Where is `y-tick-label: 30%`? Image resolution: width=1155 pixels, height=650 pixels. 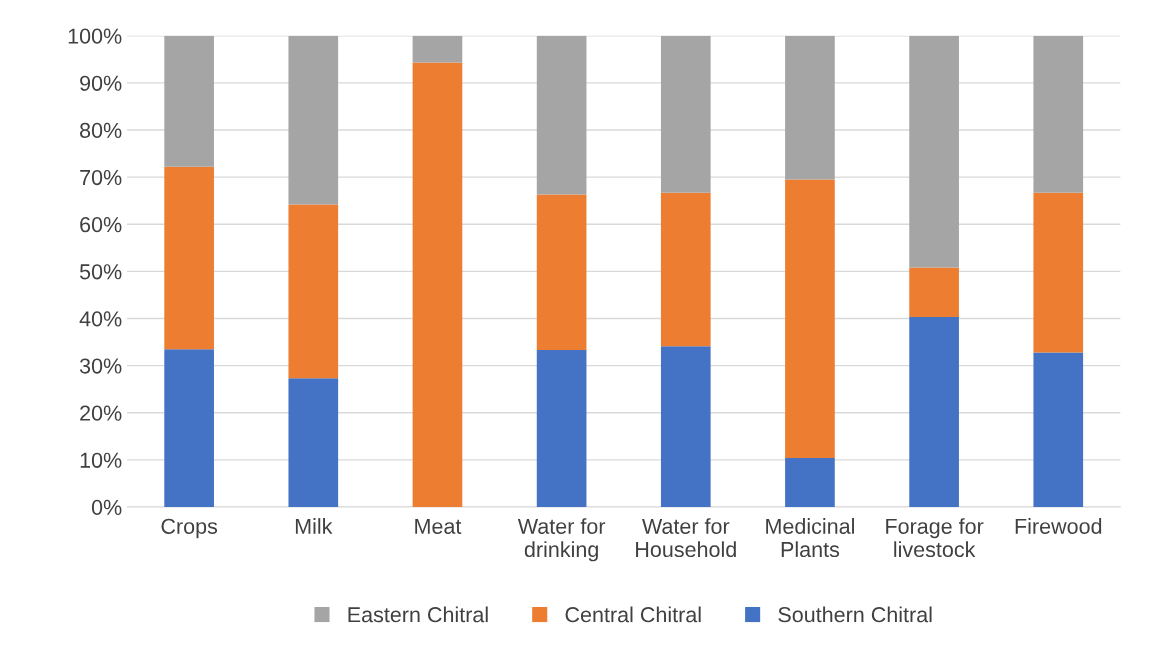 y-tick-label: 30% is located at coordinates (100, 366).